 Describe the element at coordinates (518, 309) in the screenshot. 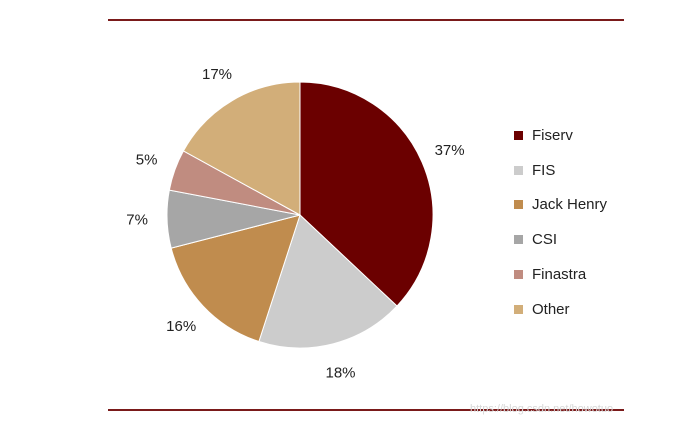

I see `legend-swatch-other` at that location.